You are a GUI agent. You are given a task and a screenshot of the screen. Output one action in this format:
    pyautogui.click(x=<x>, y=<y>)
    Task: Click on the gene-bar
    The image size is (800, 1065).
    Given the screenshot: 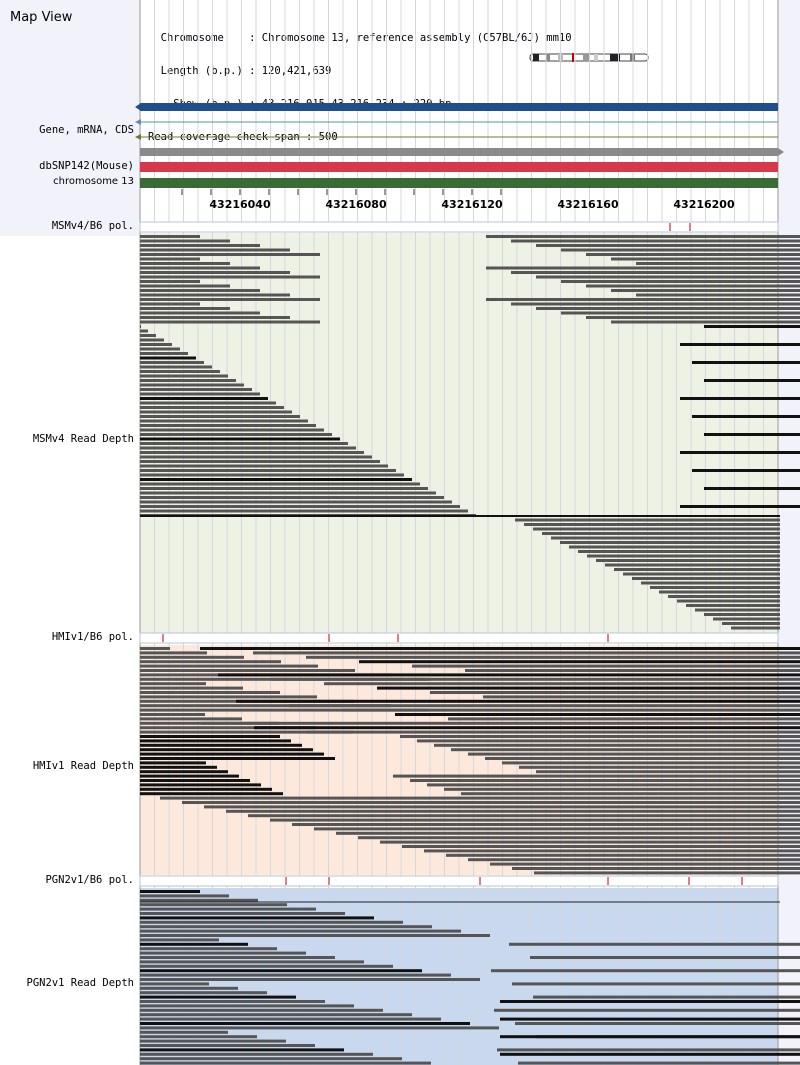 What is the action you would take?
    pyautogui.click(x=459, y=107)
    